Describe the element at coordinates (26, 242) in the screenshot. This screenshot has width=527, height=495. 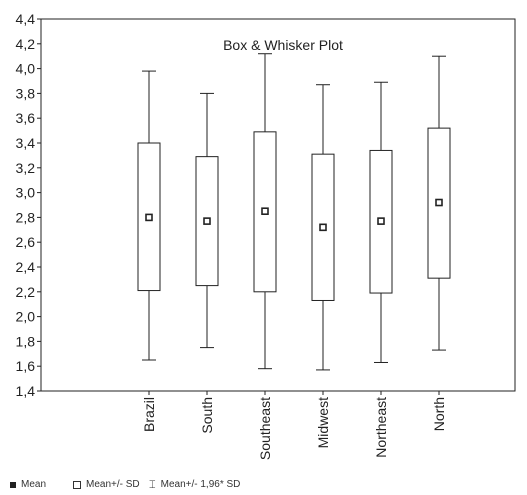
I see `y-tick-label: 2,6` at that location.